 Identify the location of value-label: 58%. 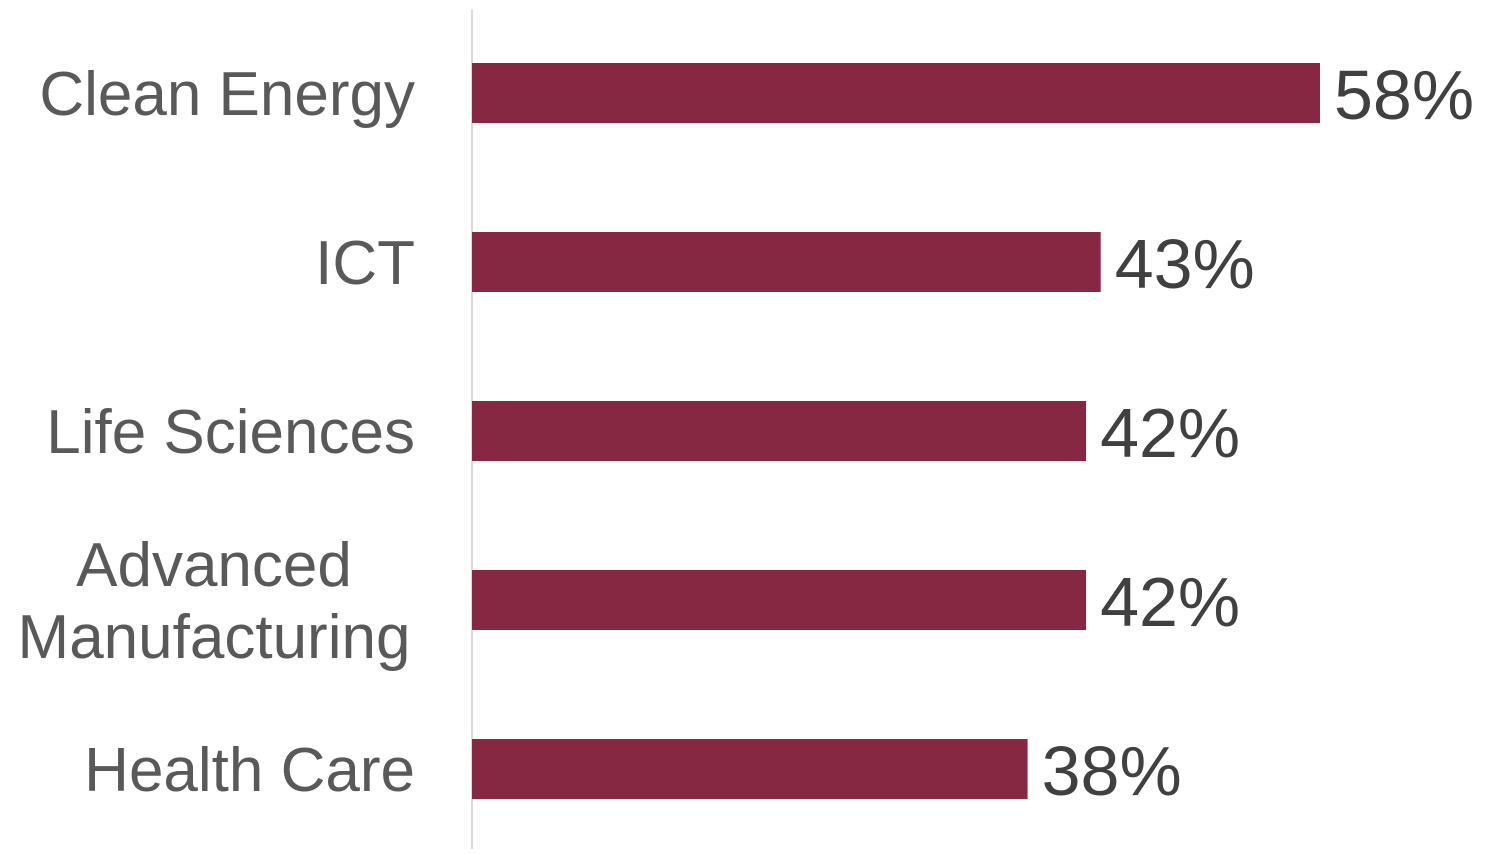
(1404, 95).